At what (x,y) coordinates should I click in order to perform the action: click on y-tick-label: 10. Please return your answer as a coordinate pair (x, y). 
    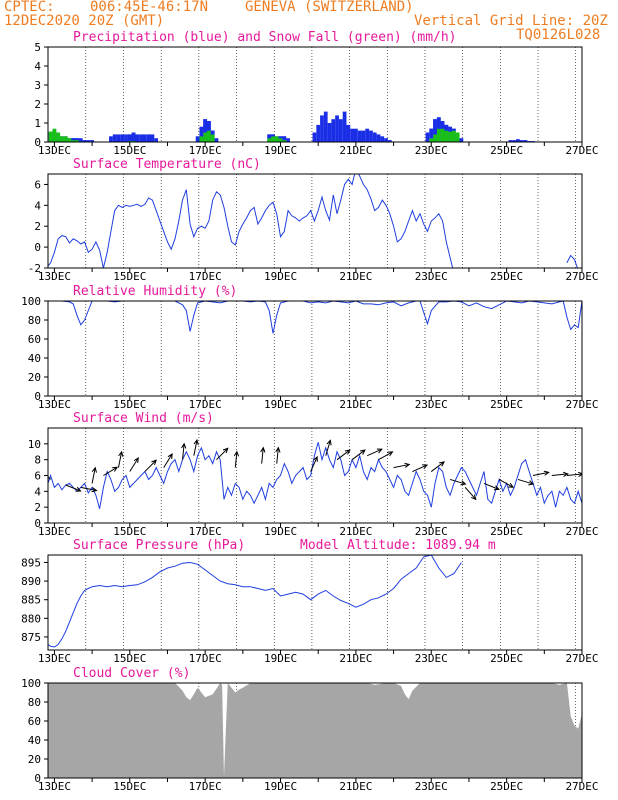
    Looking at the image, I should click on (34, 444).